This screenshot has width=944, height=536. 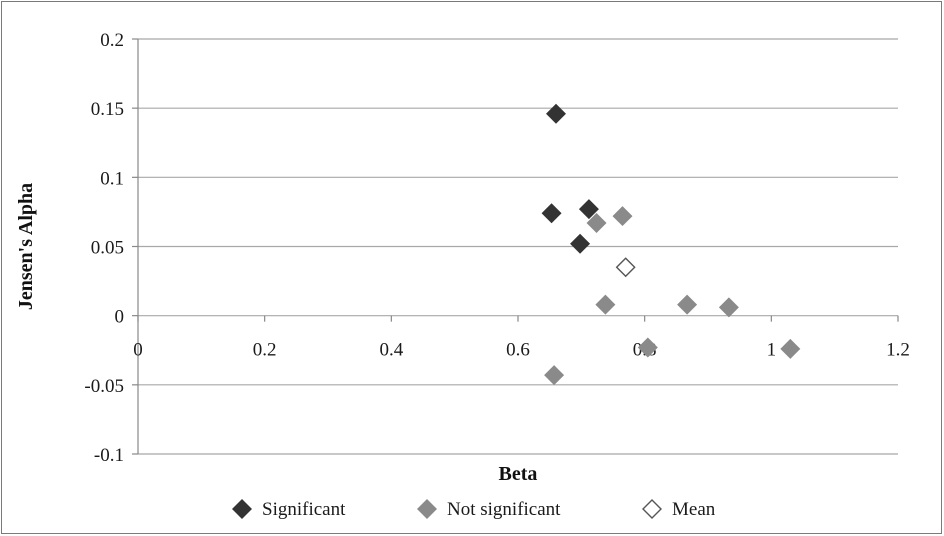 I want to click on x-tick-label: 0, so click(x=138, y=350).